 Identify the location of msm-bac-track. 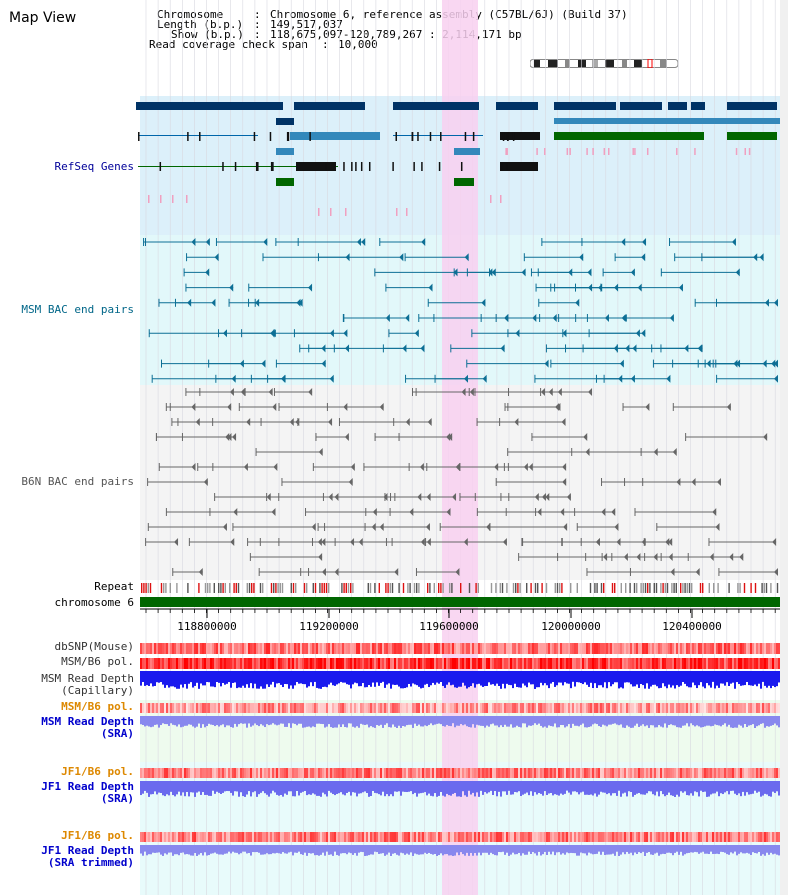
(460, 310).